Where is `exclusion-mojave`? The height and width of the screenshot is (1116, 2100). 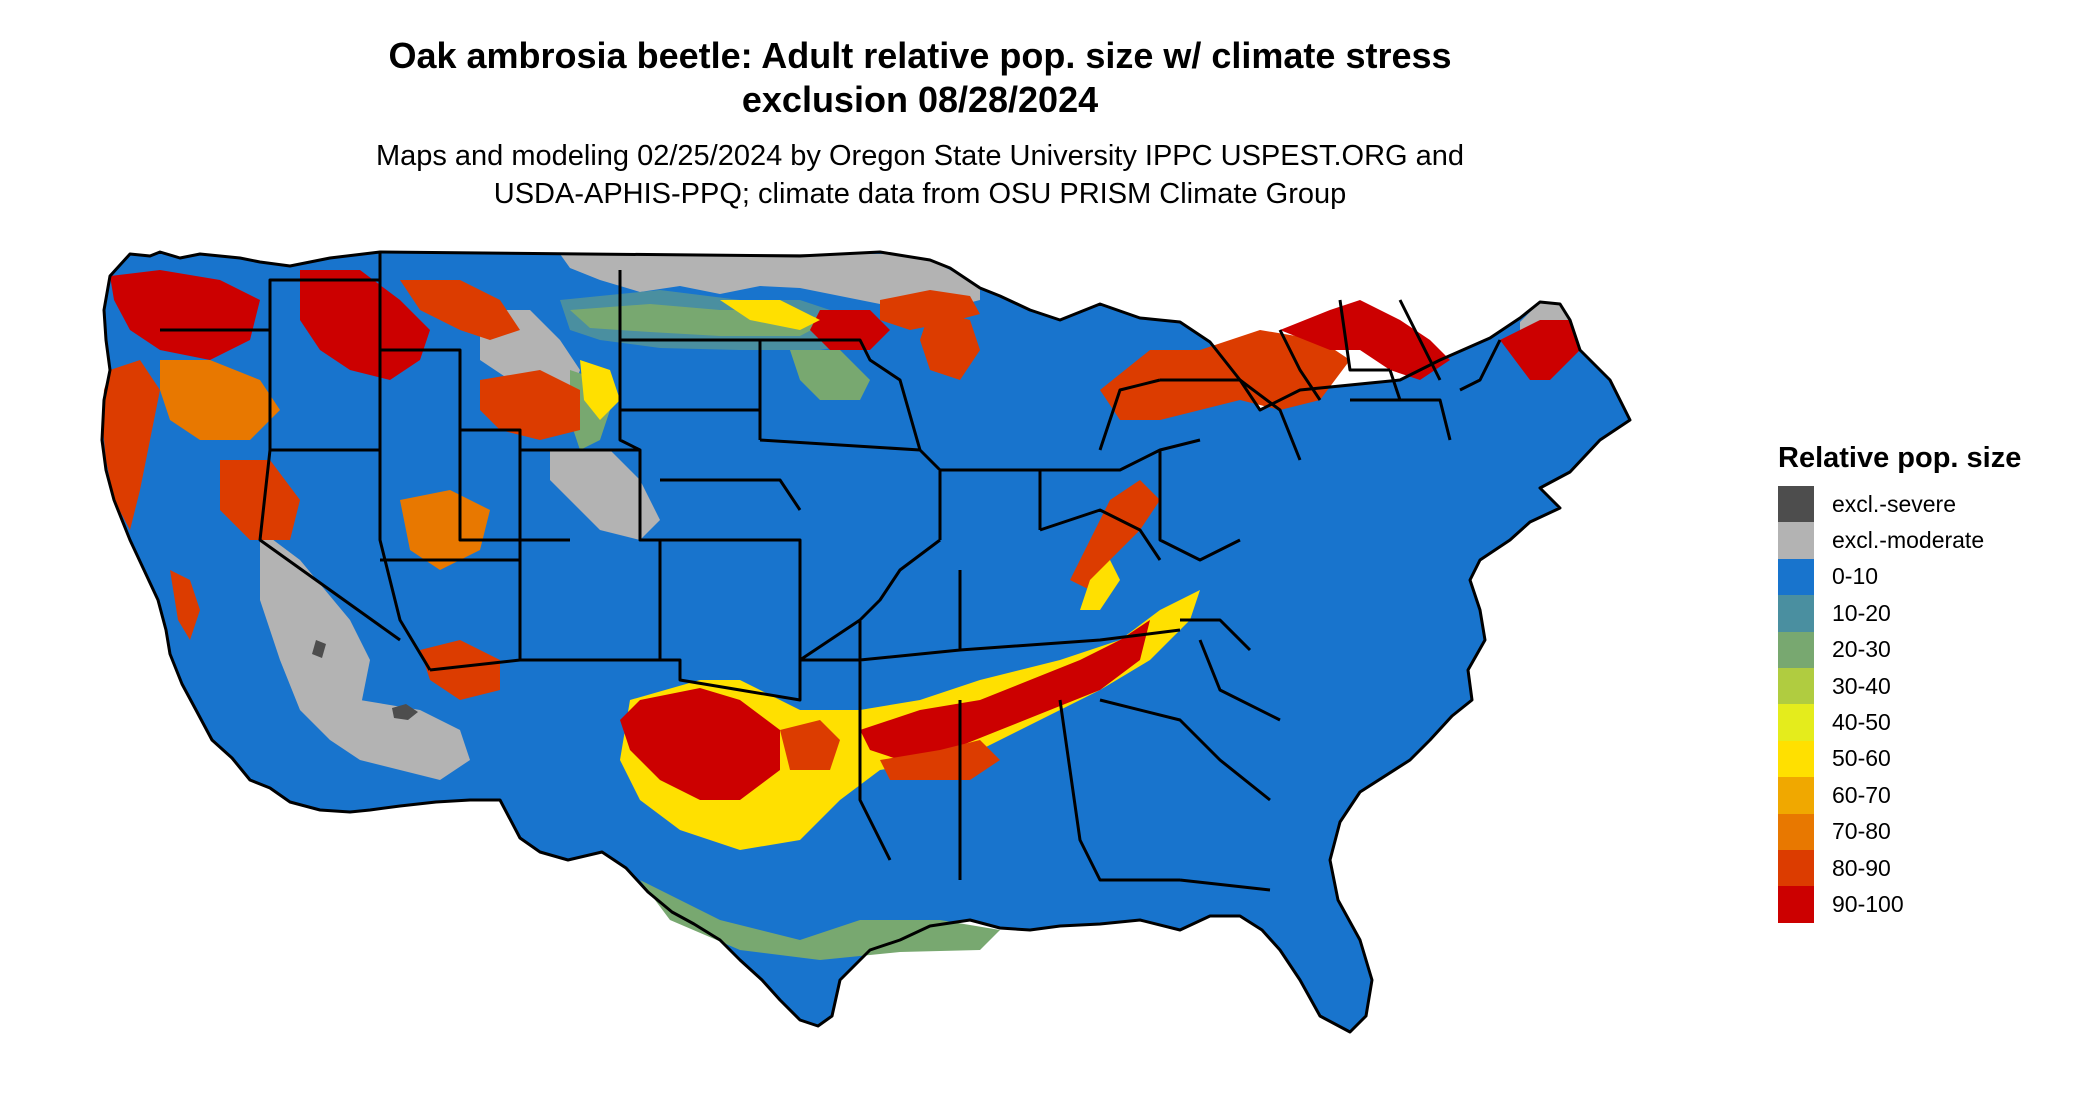
exclusion-mojave is located at coordinates (315, 635).